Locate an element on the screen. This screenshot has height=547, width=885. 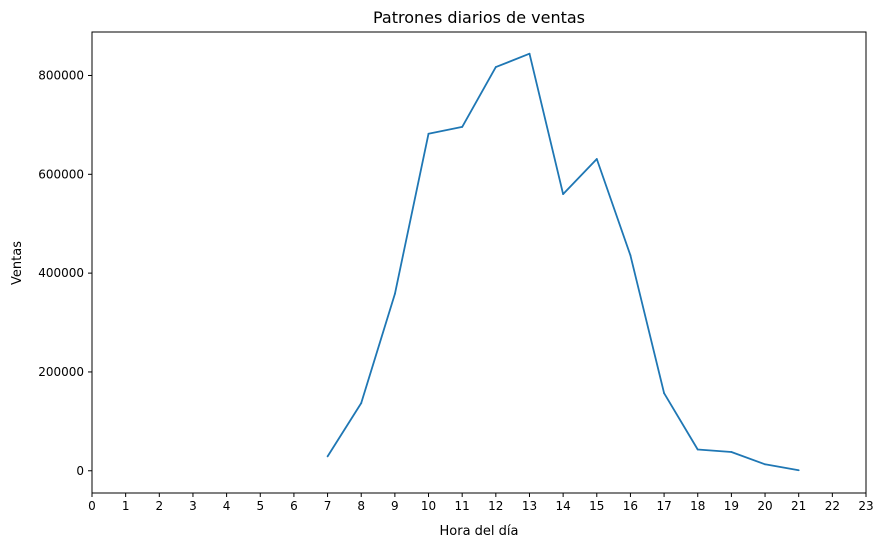
y-tick-label: 0 is located at coordinates (80, 471).